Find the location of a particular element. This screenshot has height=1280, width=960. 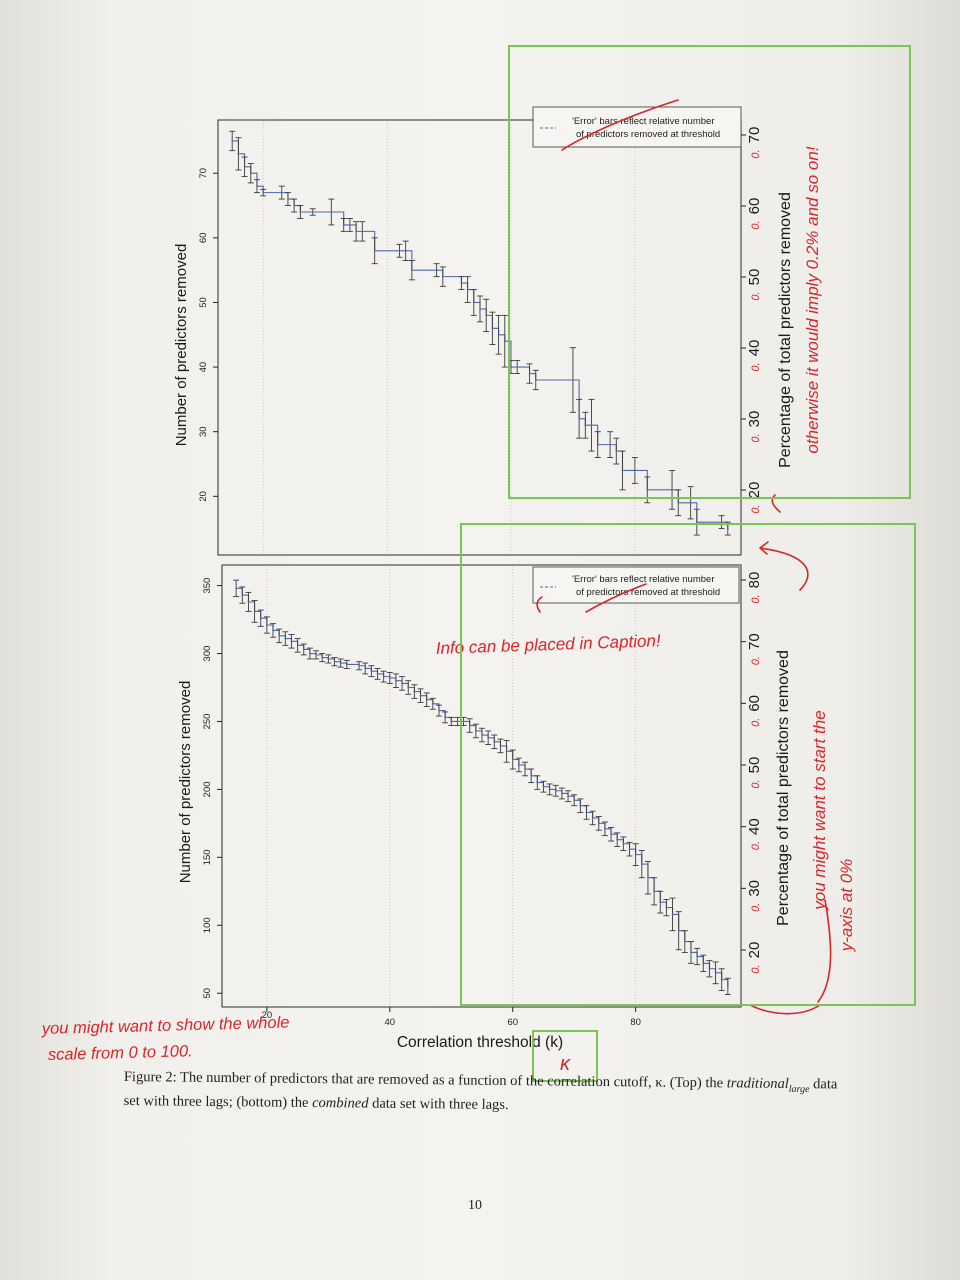

arrow-left-bottom is located at coordinates (785, 1009).